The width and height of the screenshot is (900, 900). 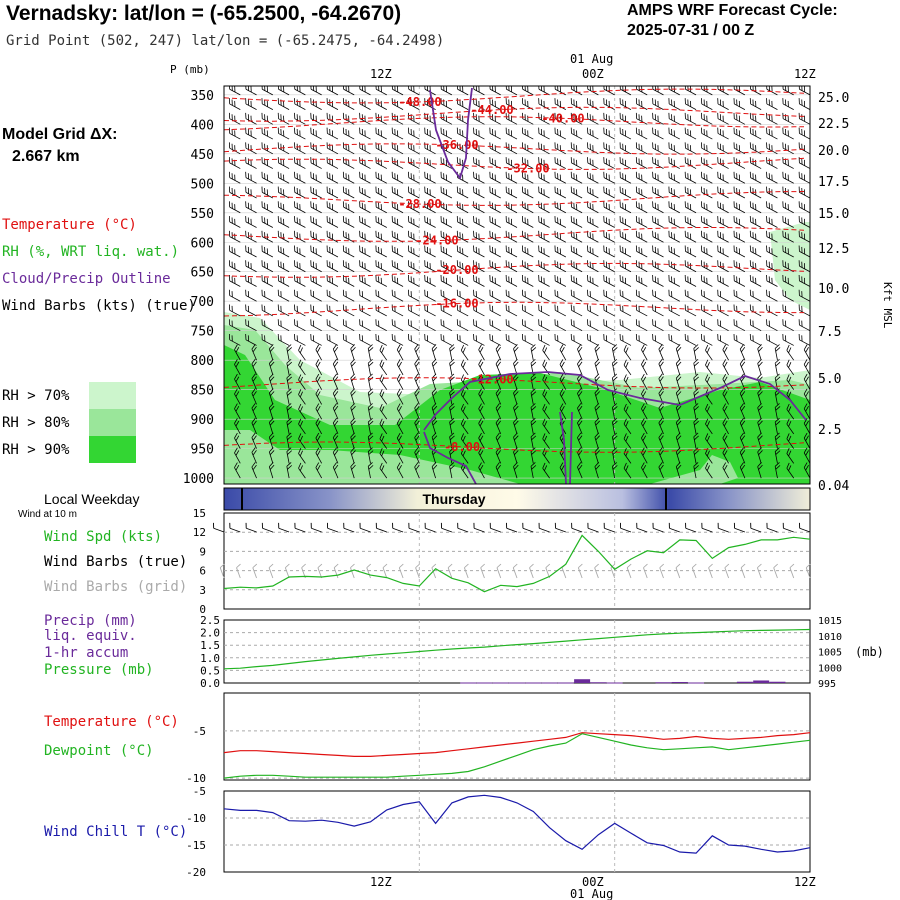 What do you see at coordinates (419, 102) in the screenshot?
I see `isotherm-label: -48.00` at bounding box center [419, 102].